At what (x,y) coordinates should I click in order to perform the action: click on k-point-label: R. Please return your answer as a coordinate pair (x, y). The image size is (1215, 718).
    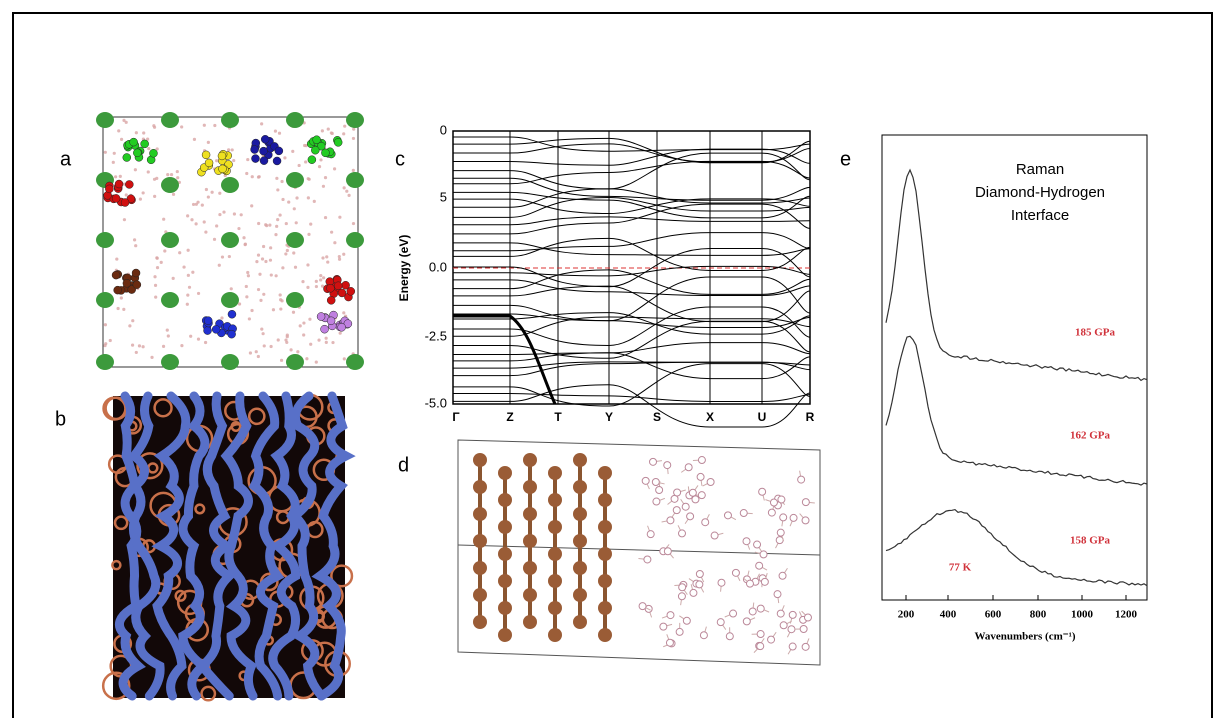
    Looking at the image, I should click on (810, 417).